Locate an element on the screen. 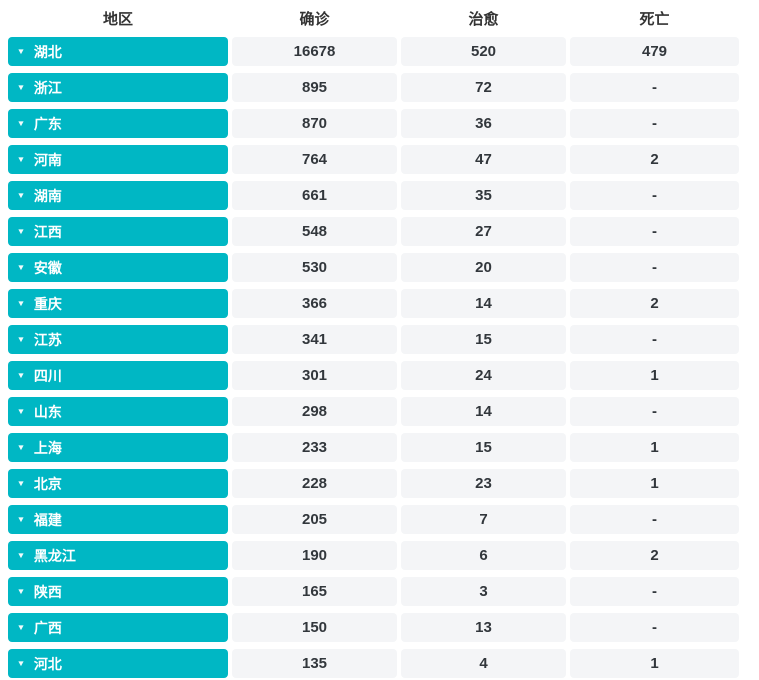  region-label: 河北 is located at coordinates (47, 663).